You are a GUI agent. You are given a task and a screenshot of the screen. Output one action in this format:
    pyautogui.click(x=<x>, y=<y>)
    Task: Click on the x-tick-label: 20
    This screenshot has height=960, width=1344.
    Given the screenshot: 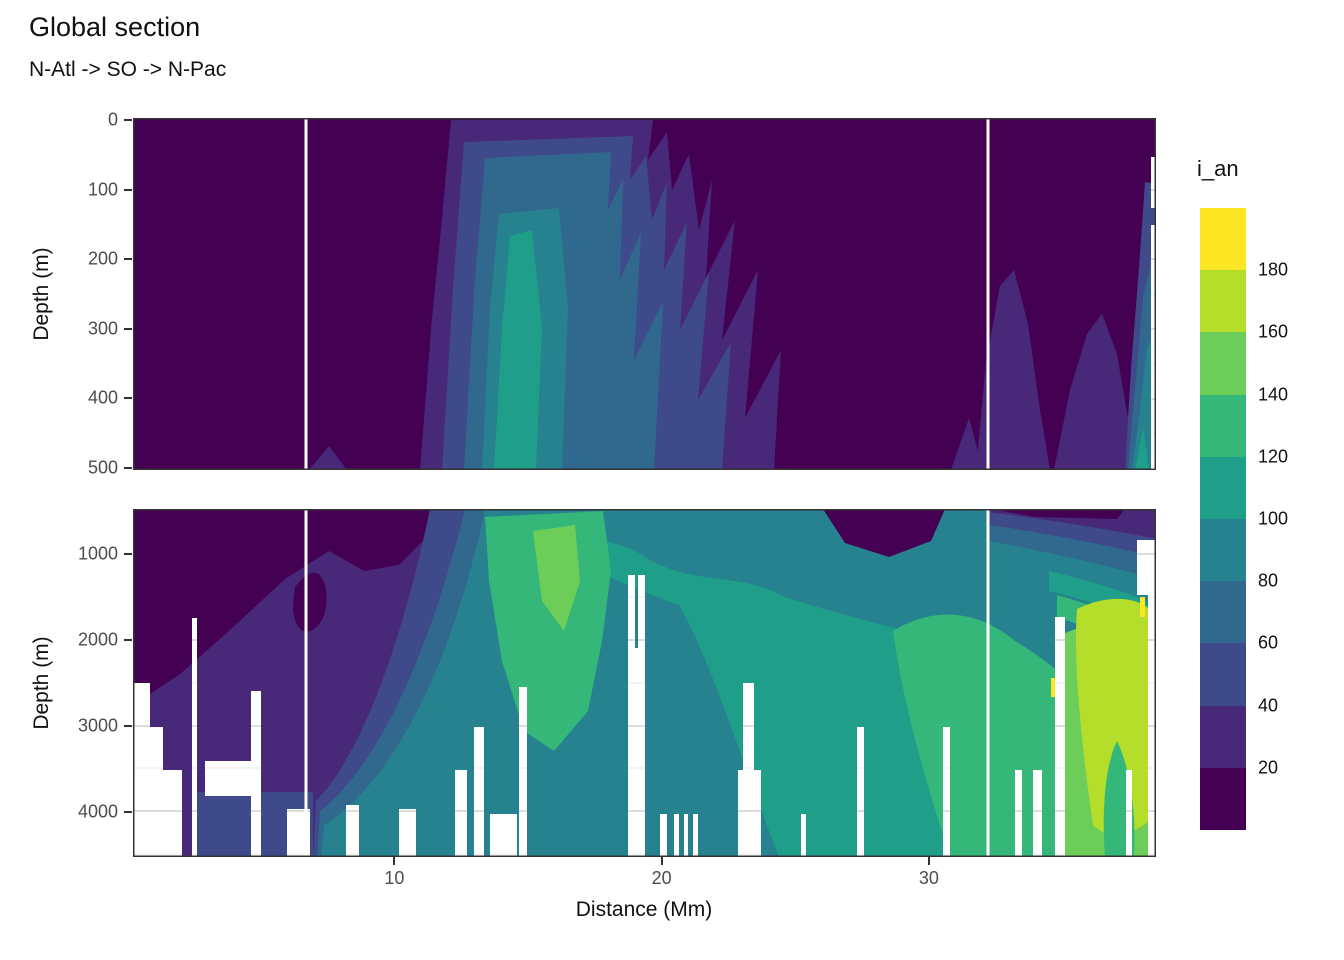 What is the action you would take?
    pyautogui.click(x=661, y=878)
    